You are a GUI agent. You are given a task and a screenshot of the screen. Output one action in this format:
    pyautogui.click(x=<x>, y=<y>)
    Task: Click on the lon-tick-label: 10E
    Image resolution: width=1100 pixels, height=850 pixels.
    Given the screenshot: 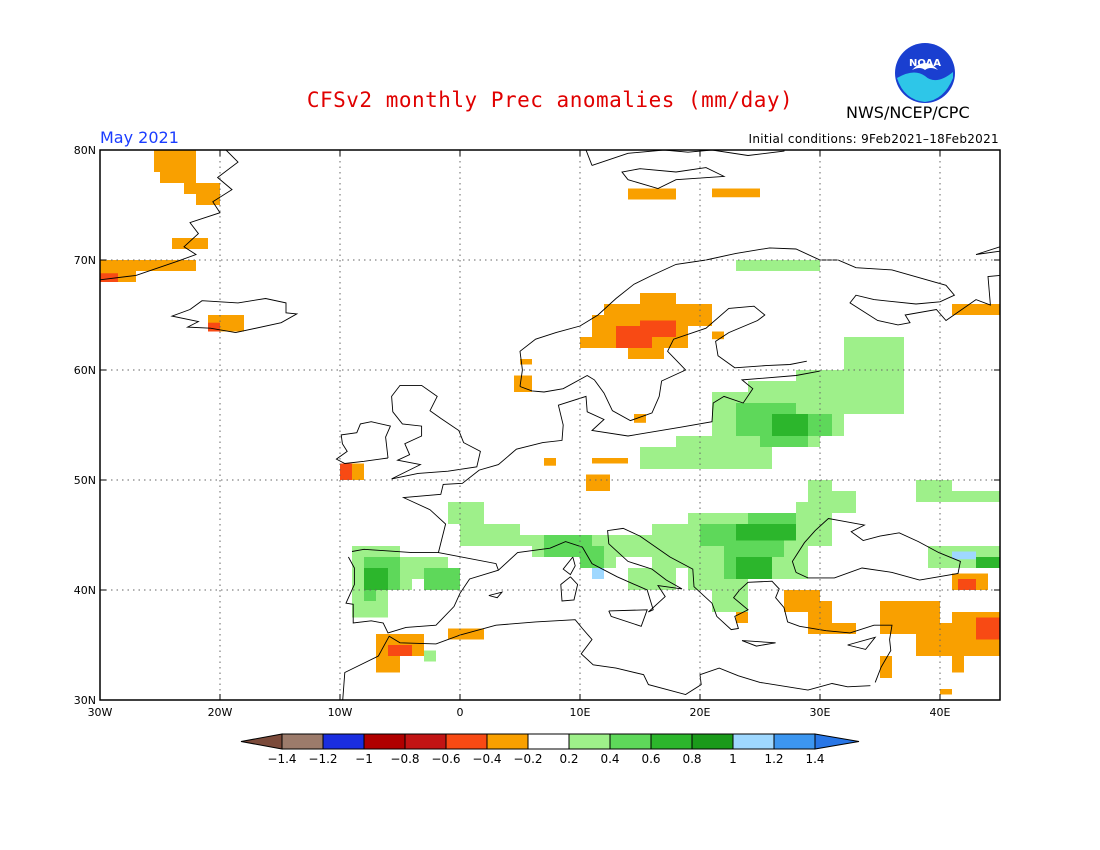 What is the action you would take?
    pyautogui.click(x=580, y=712)
    